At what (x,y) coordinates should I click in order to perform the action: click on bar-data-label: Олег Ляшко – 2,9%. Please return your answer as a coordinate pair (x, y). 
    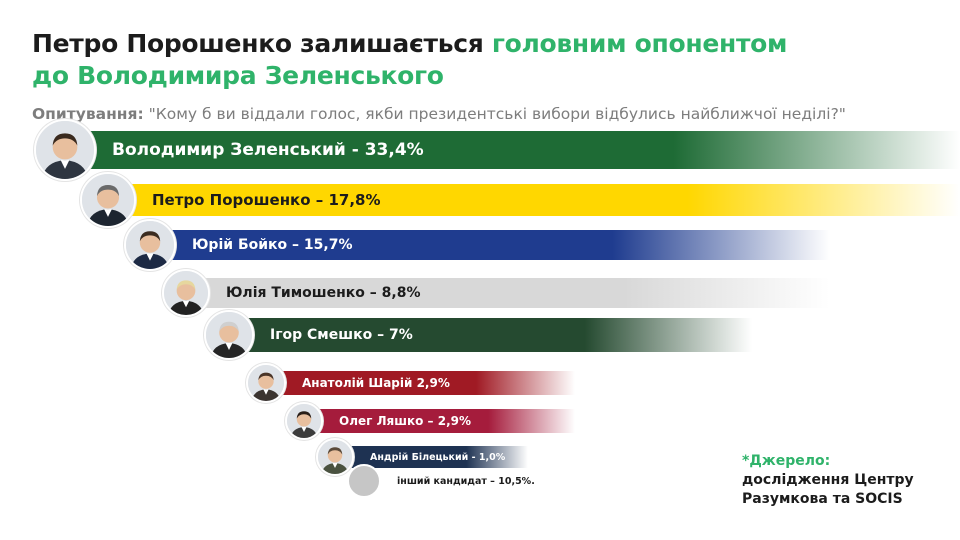
    Looking at the image, I should click on (405, 421).